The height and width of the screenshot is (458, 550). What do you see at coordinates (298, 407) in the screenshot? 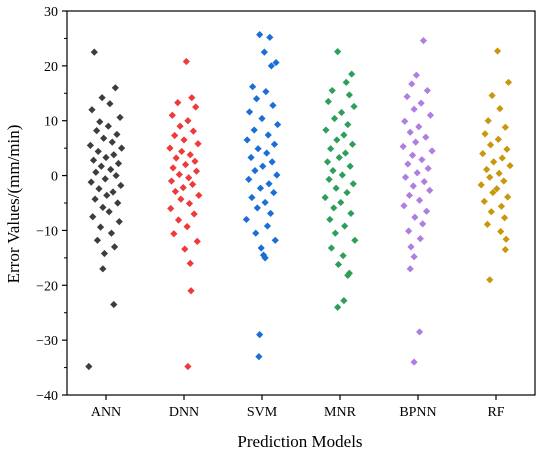
I see `x-axis-ticks: ANN DNN SVM MNR BPNN RF` at bounding box center [298, 407].